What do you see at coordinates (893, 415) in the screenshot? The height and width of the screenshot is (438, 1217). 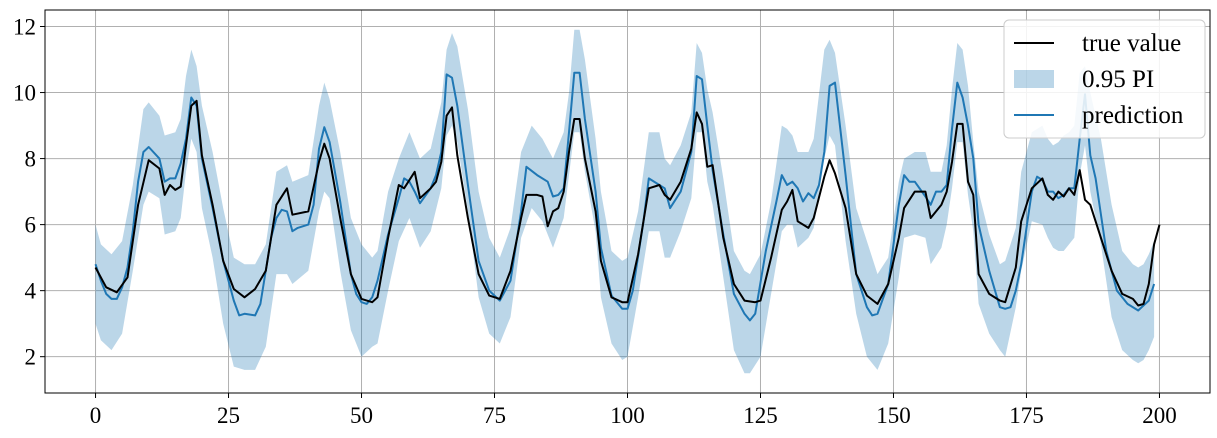 I see `x-tick-label: 150` at bounding box center [893, 415].